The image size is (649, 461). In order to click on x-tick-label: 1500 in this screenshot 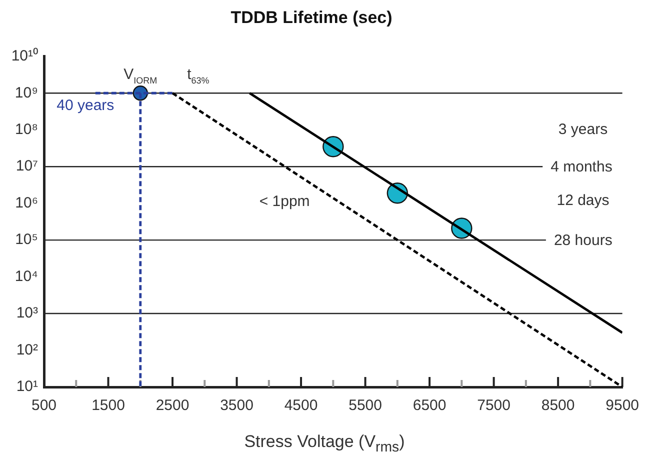, I will do `click(108, 405)`.